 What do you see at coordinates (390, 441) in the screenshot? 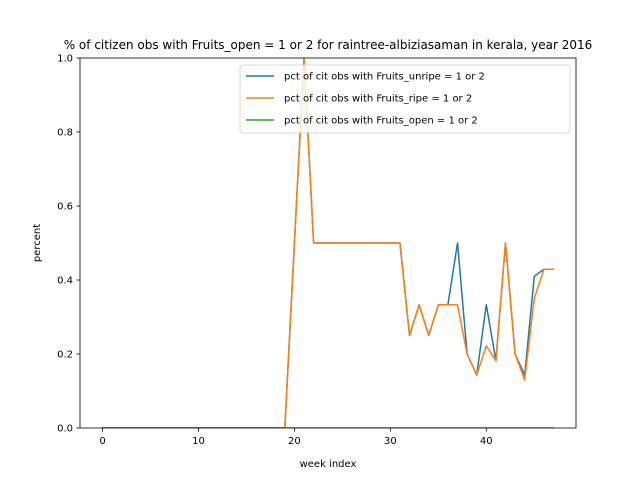
I see `x-tick-label: 30` at bounding box center [390, 441].